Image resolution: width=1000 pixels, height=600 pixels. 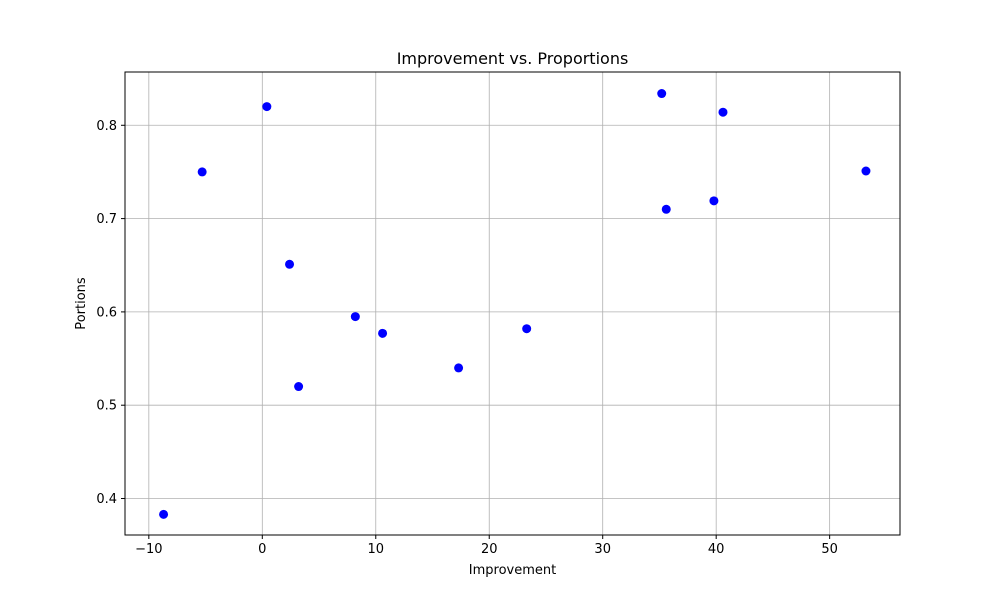 What do you see at coordinates (513, 58) in the screenshot?
I see `chart-title: Improvement vs. Proportions` at bounding box center [513, 58].